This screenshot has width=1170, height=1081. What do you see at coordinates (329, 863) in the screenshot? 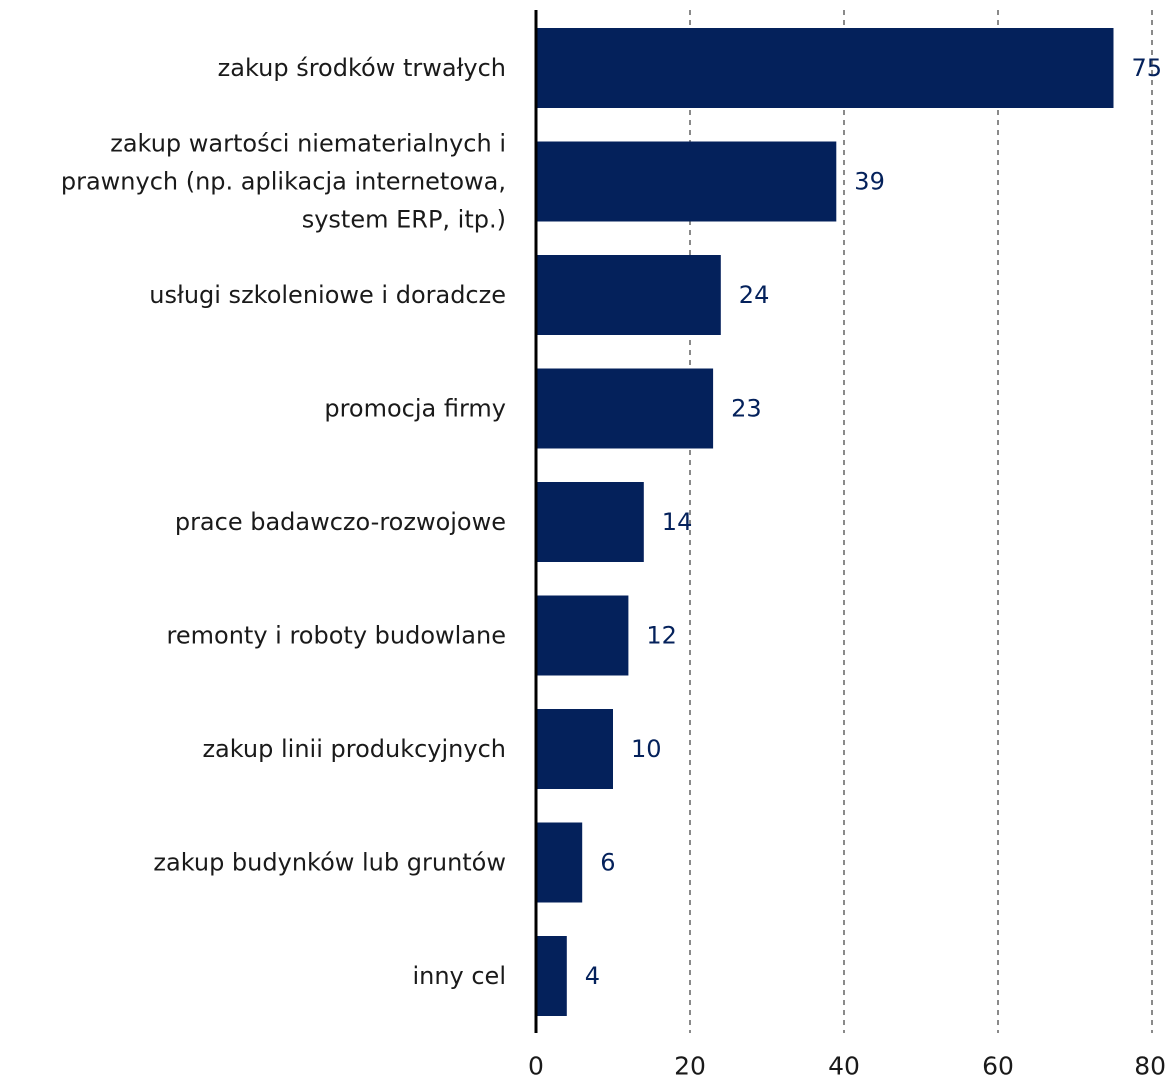
I see `category-label-7: zakup budynków lub gruntów` at bounding box center [329, 863].